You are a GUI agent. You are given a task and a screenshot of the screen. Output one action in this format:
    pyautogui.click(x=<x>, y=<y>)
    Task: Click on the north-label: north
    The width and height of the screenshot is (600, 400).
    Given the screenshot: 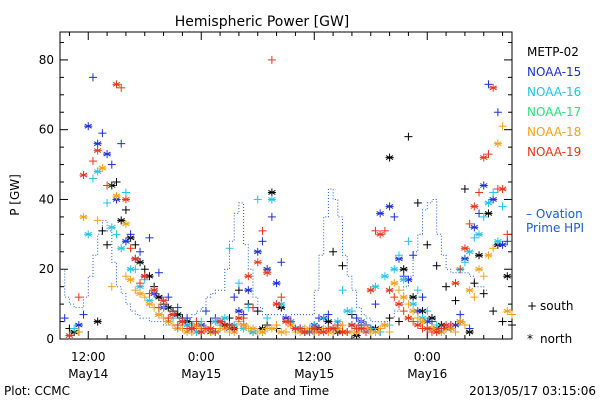 What is the action you would take?
    pyautogui.click(x=556, y=339)
    